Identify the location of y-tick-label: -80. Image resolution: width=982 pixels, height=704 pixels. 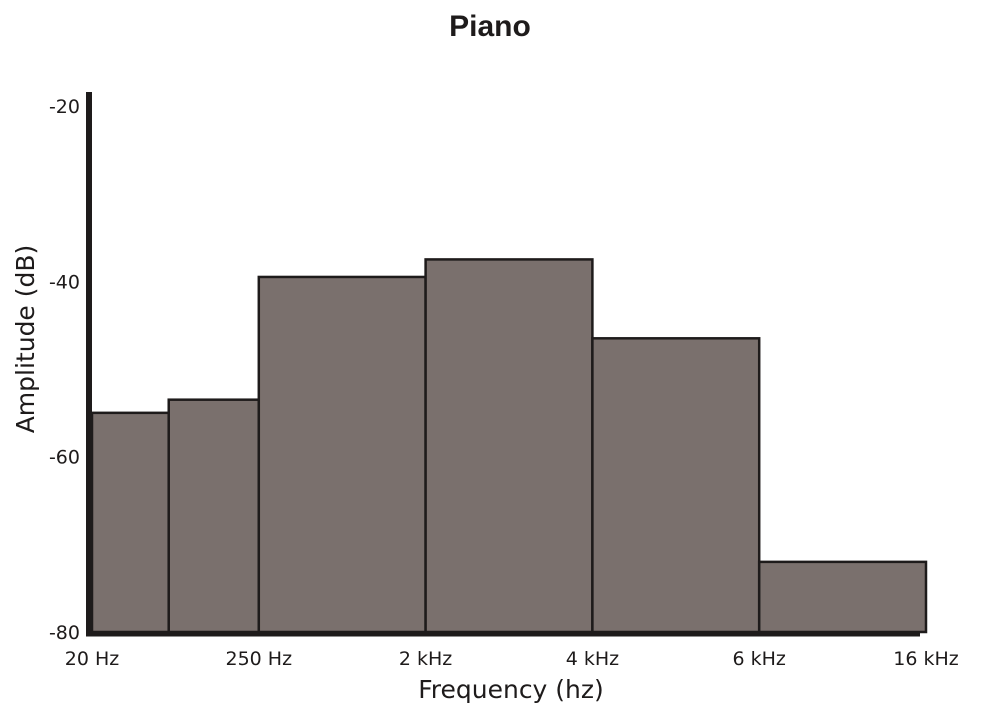
(64, 633).